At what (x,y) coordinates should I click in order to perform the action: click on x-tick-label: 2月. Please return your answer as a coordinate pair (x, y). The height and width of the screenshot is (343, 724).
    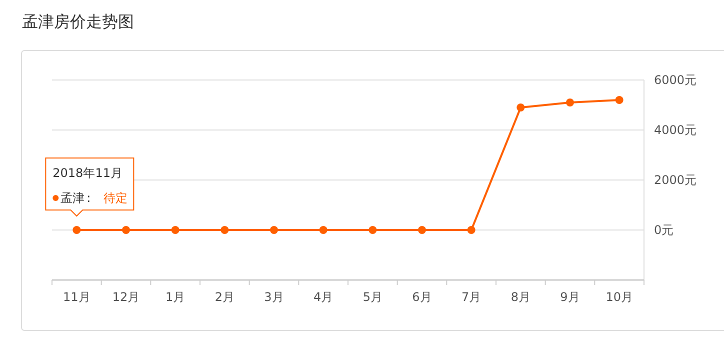
    Looking at the image, I should click on (224, 297).